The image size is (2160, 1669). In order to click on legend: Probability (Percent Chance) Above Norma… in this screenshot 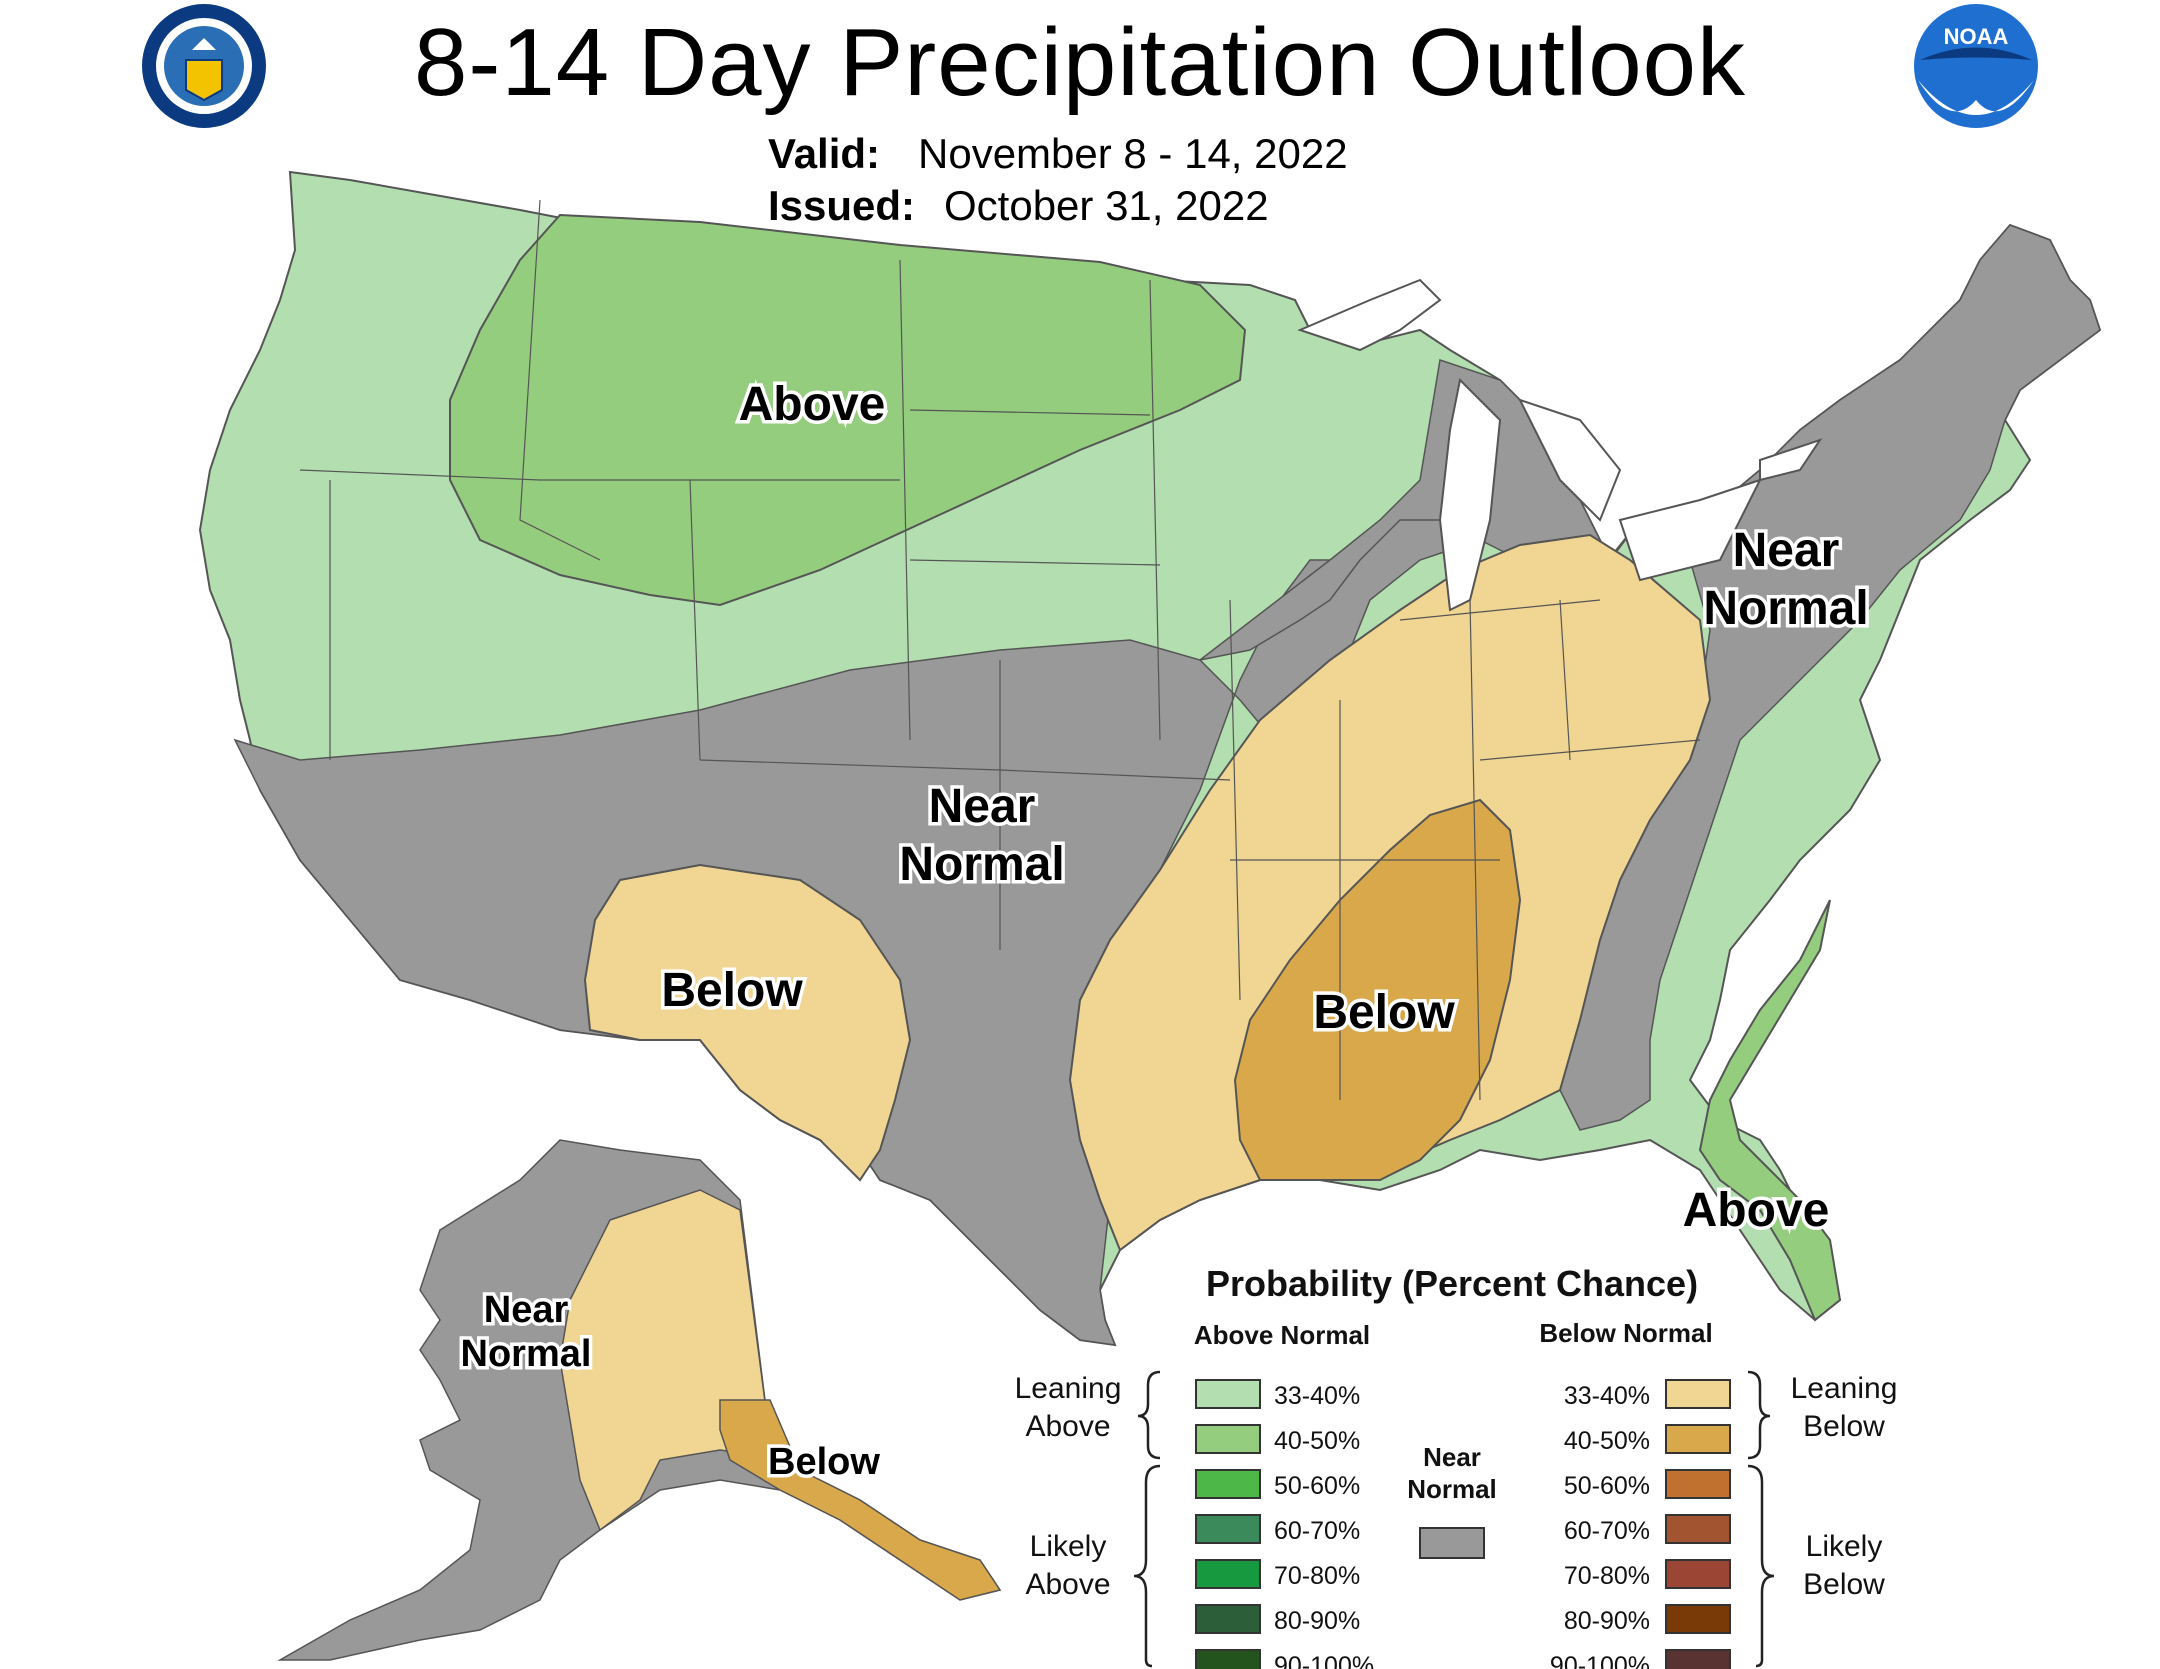, I will do `click(1456, 1466)`.